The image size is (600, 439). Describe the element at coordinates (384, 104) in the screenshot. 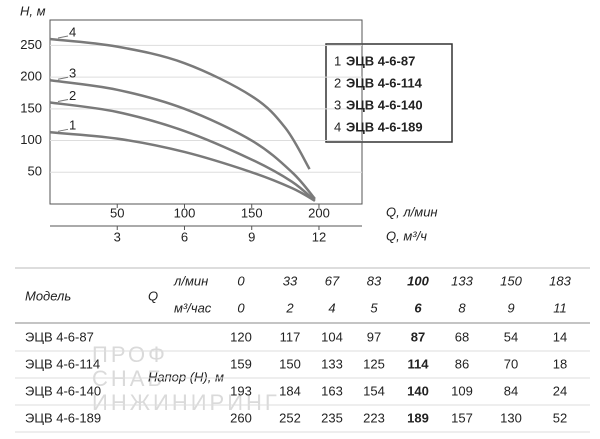

I see `legend-label: ЭЦВ 4-6-140` at that location.